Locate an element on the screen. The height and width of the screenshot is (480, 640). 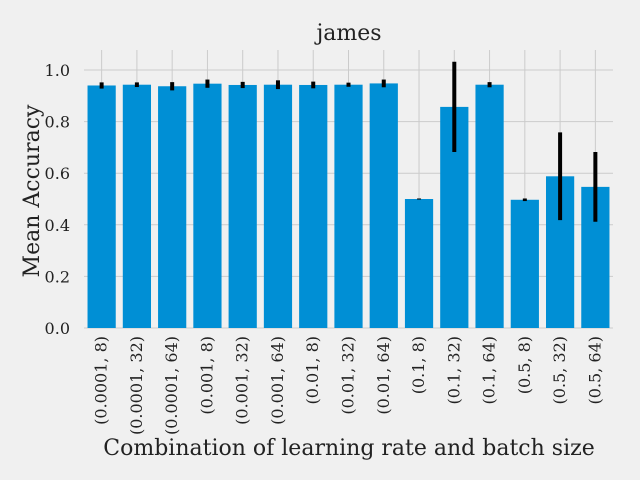
y-tick-label: 0.2 is located at coordinates (57, 276).